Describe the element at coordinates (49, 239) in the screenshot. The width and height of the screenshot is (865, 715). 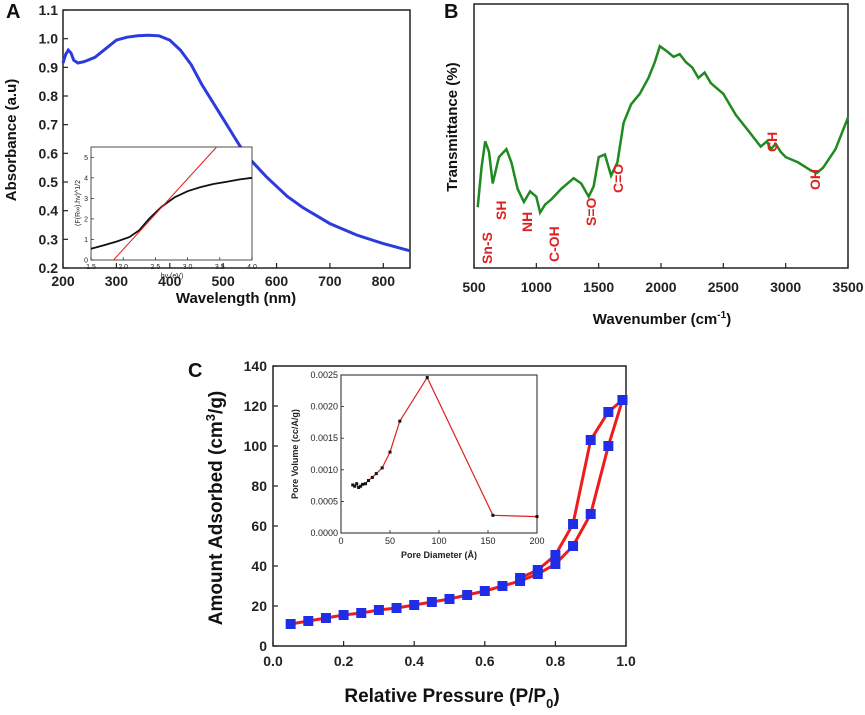
I see `panel-a-y-tick-label: 0.3` at that location.